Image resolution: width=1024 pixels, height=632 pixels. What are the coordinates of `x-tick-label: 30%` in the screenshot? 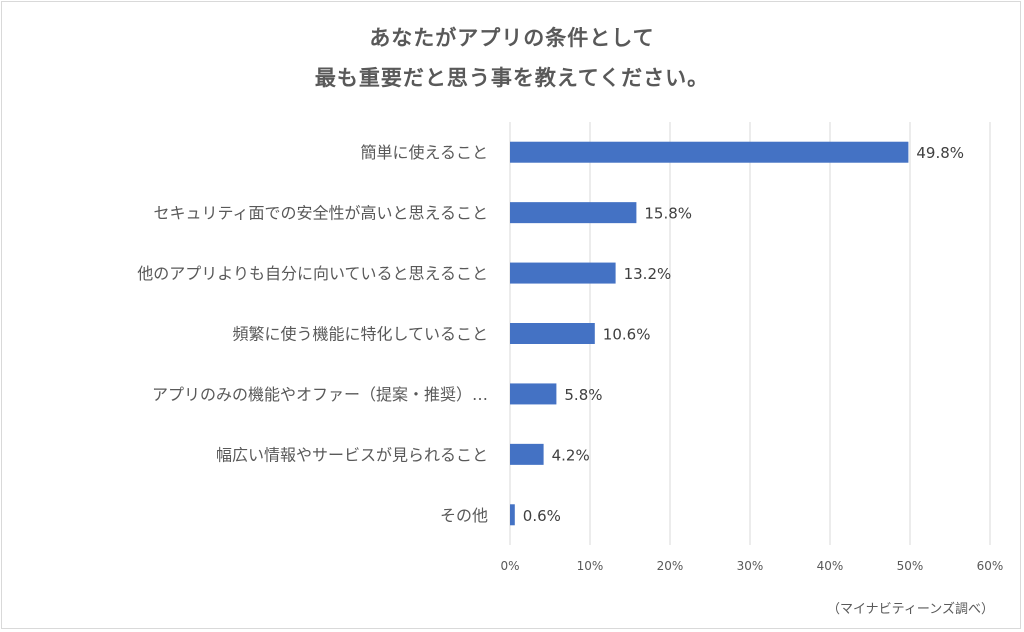 It's located at (750, 566).